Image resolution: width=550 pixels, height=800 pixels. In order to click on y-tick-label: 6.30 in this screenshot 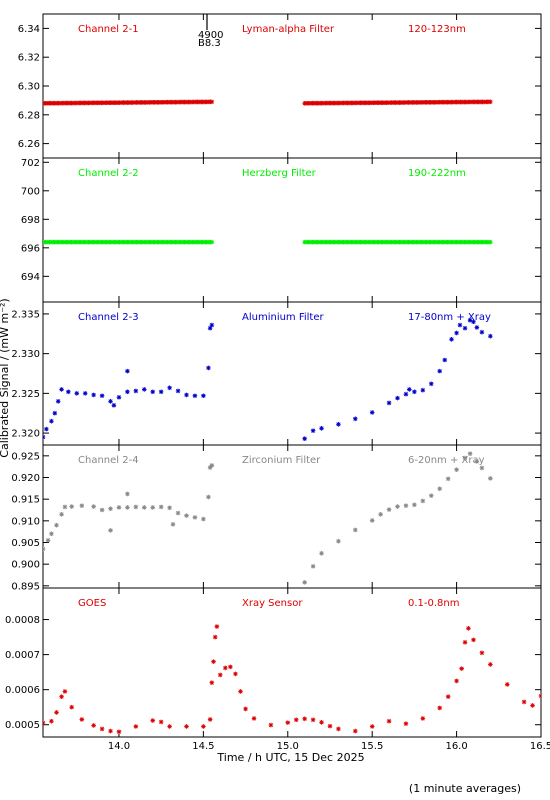, I will do `click(29, 87)`.